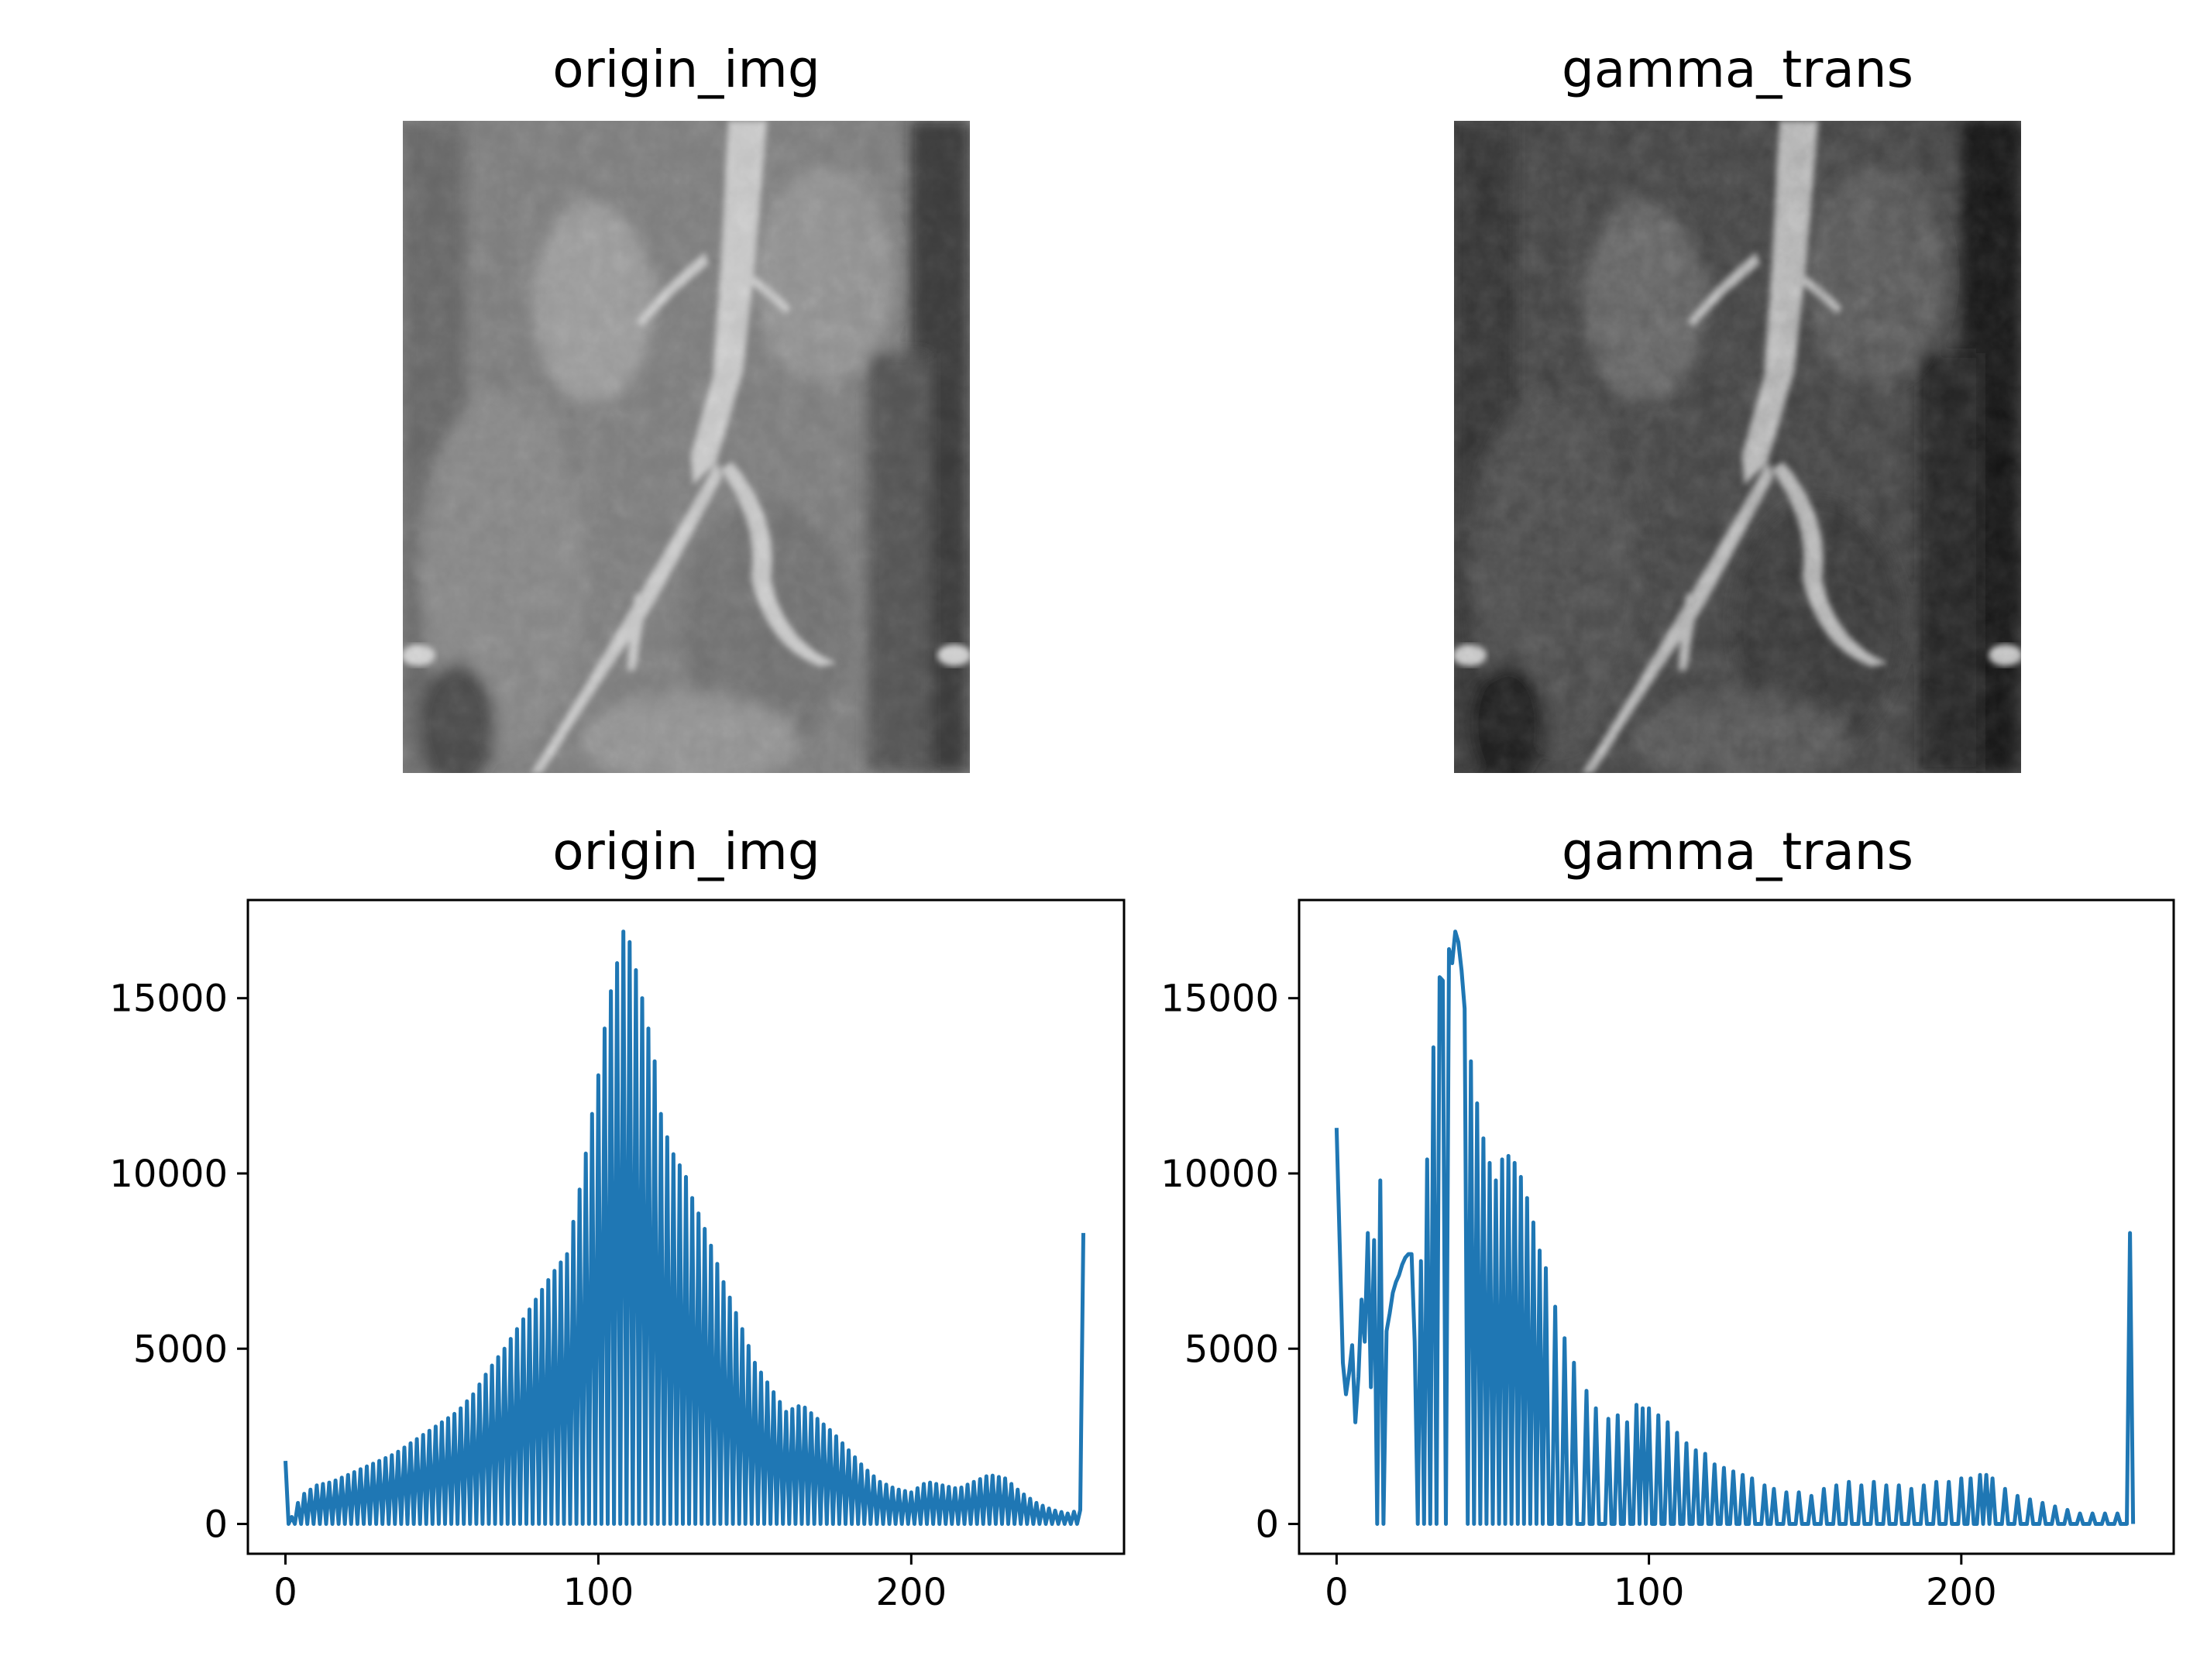 This screenshot has width=2207, height=1680. I want to click on gamma-image, so click(1738, 454).